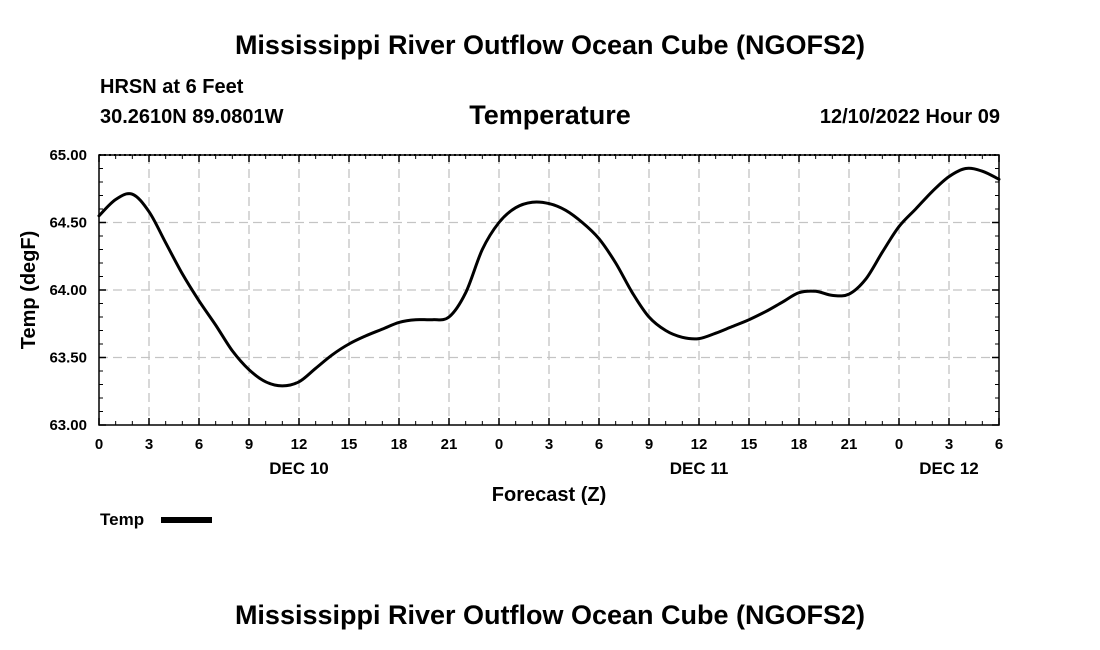 Image resolution: width=1100 pixels, height=650 pixels. What do you see at coordinates (68, 425) in the screenshot?
I see `y-tick-label: 63.00` at bounding box center [68, 425].